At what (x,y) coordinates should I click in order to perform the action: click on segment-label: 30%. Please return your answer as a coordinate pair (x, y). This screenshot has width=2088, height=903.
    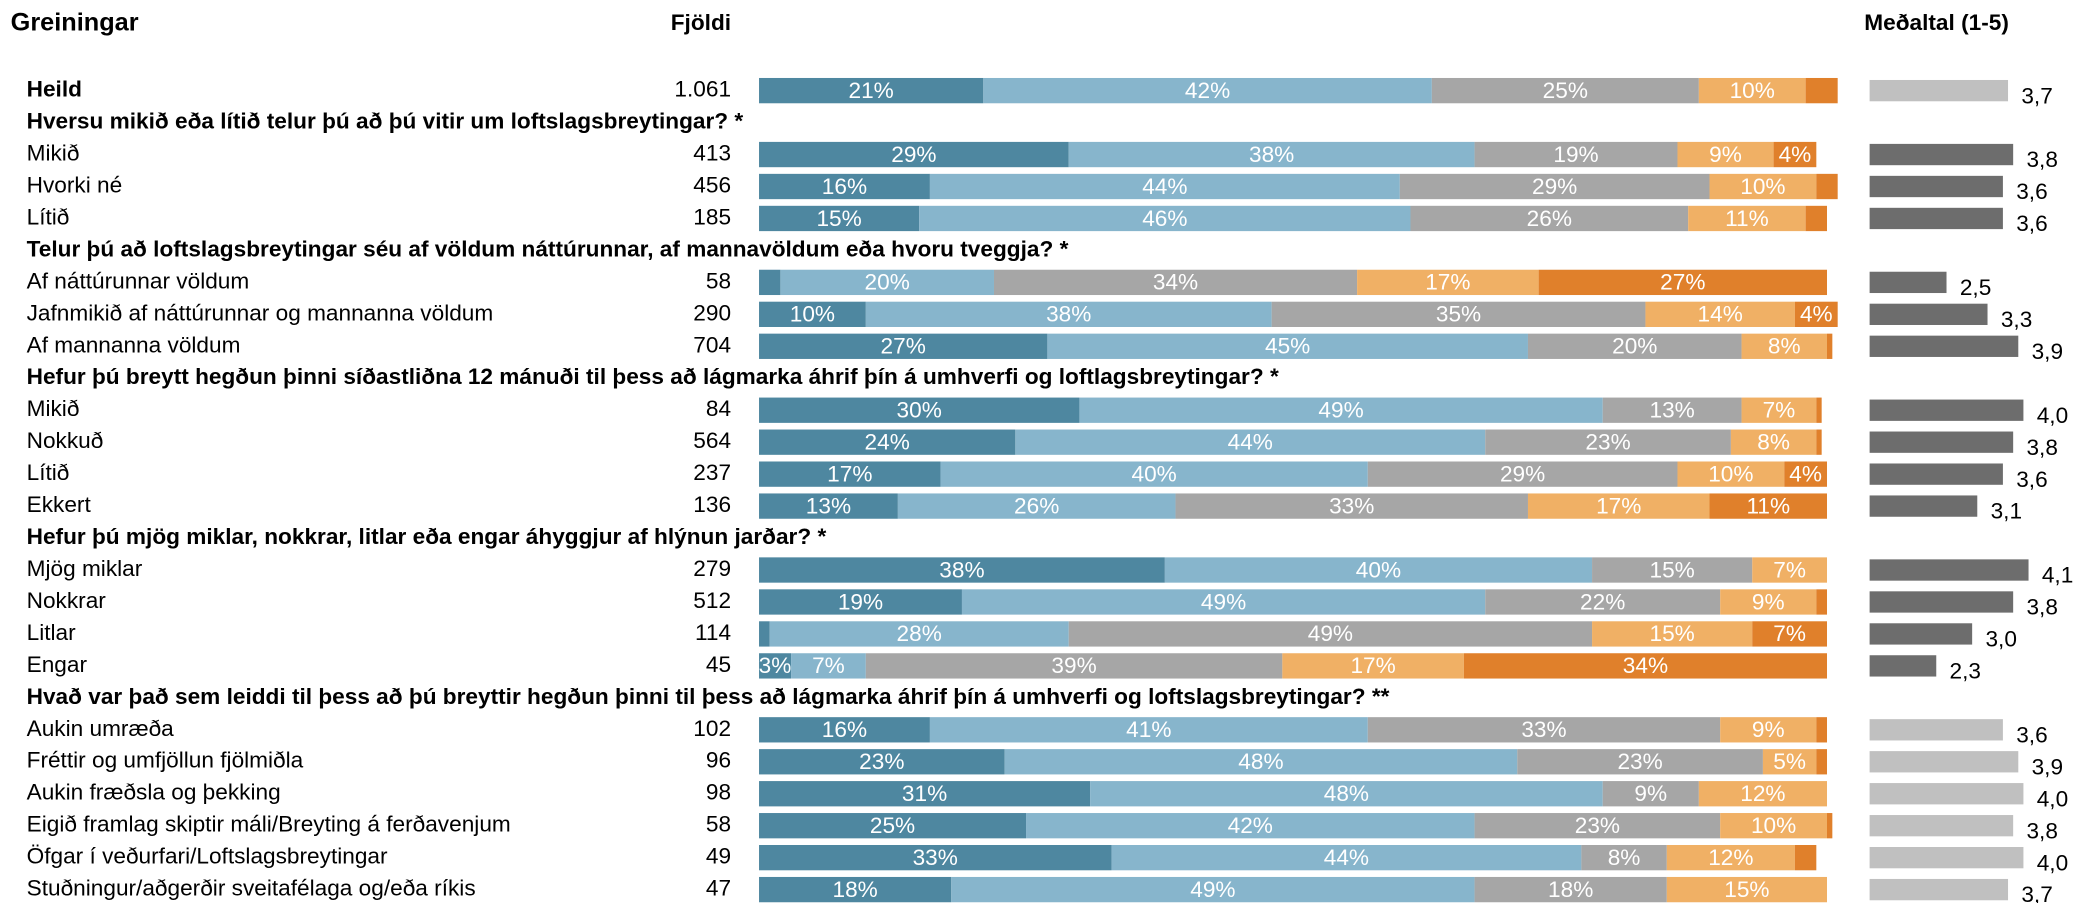
    Looking at the image, I should click on (919, 410).